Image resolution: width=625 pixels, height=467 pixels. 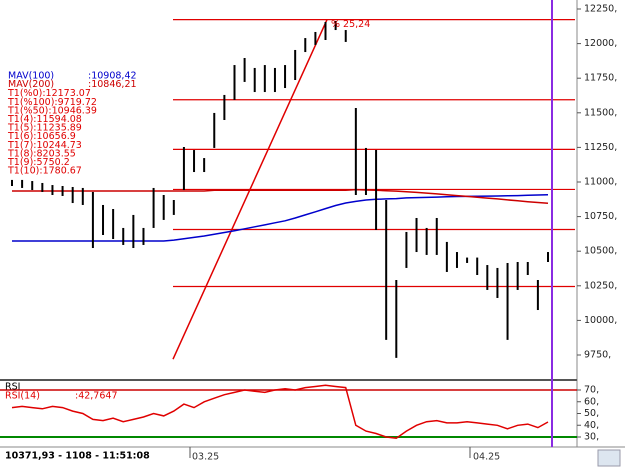 What do you see at coordinates (96, 396) in the screenshot?
I see `rsi-value: :42,7647` at bounding box center [96, 396].